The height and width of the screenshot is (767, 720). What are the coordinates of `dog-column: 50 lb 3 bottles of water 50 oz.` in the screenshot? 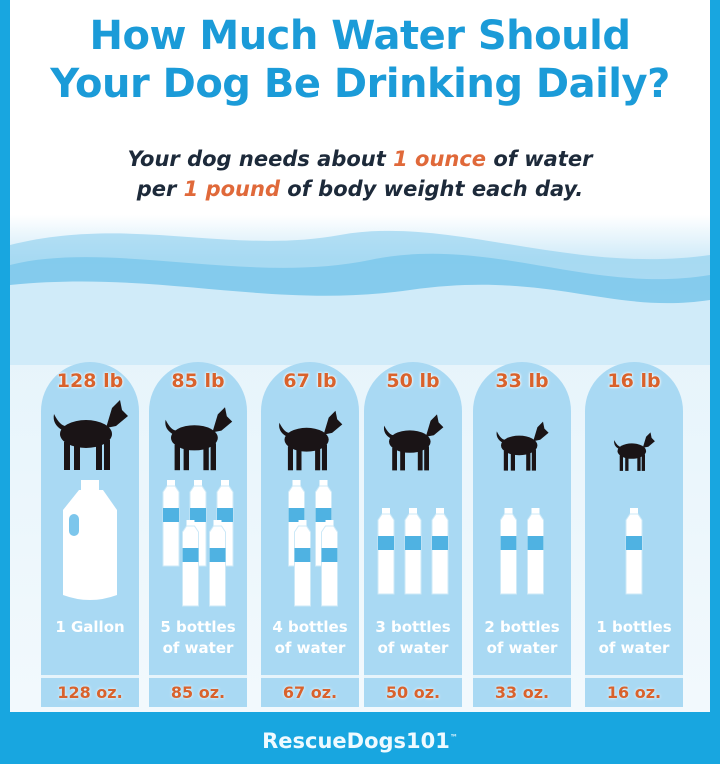 It's located at (413, 534).